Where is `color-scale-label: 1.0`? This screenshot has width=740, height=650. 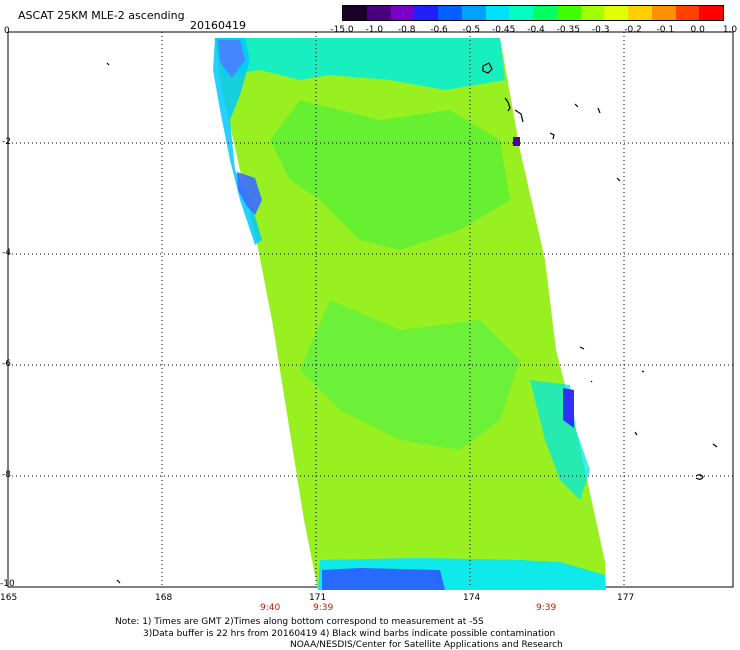
color-scale-label: 1.0 is located at coordinates (730, 30).